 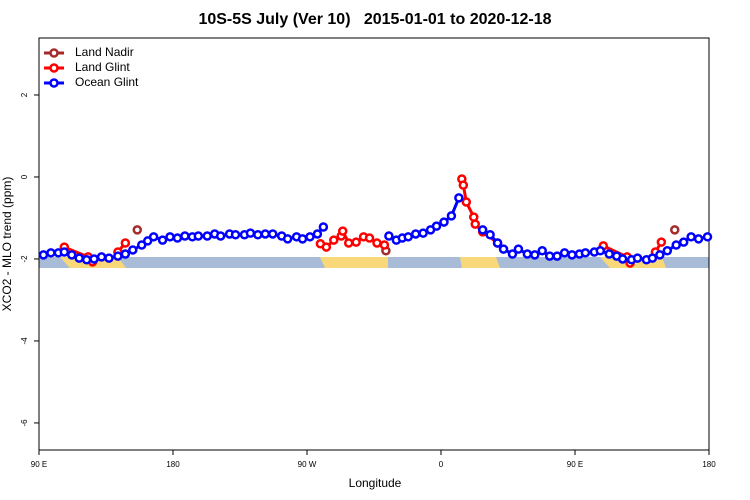 What do you see at coordinates (24, 94) in the screenshot?
I see `y-tick-label: 2` at bounding box center [24, 94].